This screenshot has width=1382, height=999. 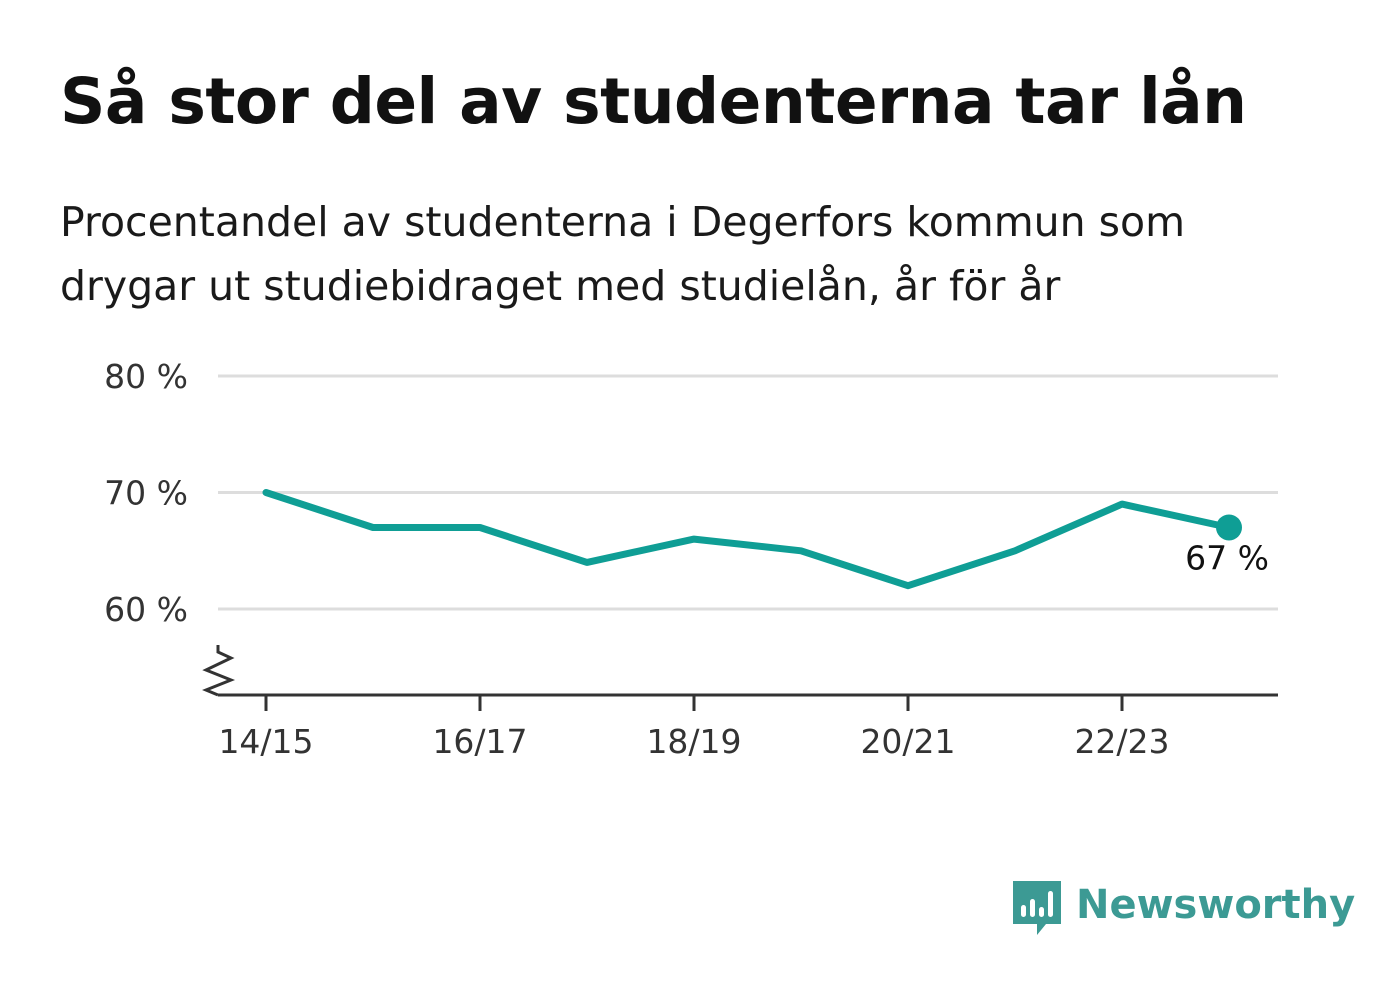 I want to click on x-tick-label: 20/21, so click(x=907, y=741).